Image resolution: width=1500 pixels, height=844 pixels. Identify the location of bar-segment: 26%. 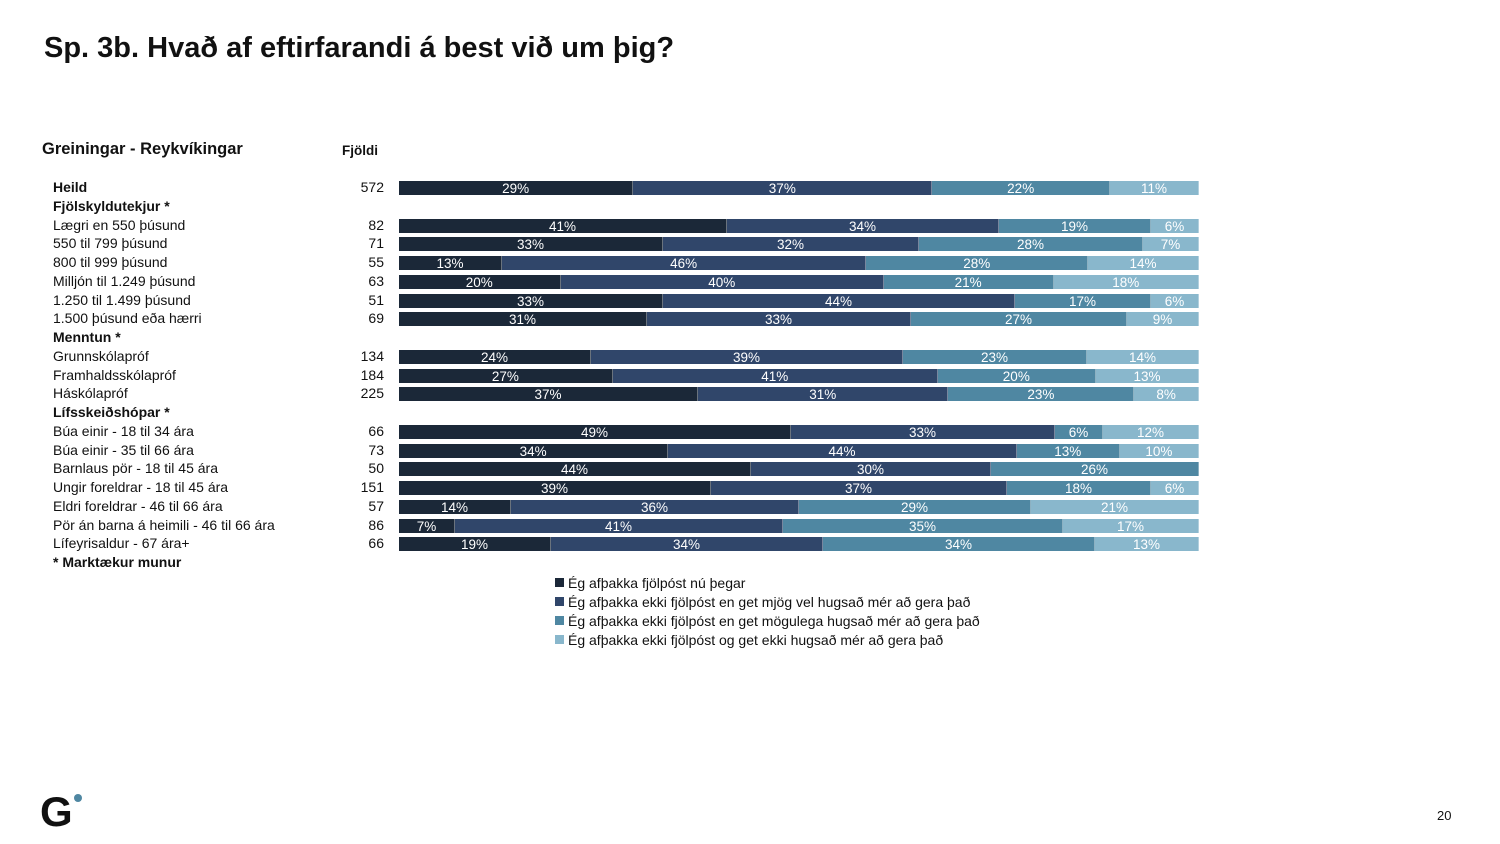
(1095, 469).